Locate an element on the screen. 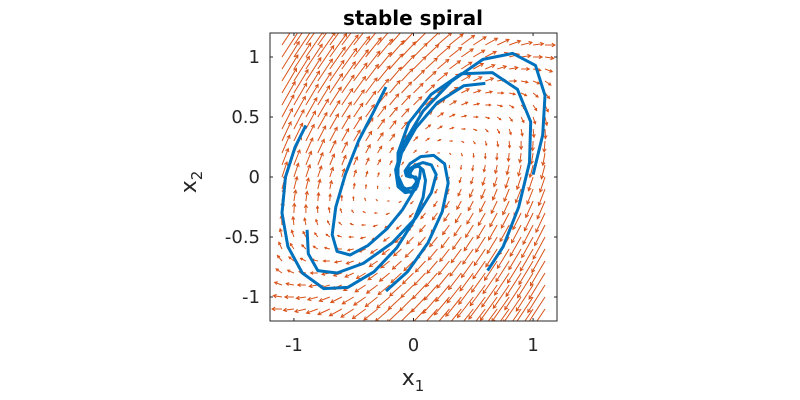  y-tick-label: -1 is located at coordinates (251, 297).